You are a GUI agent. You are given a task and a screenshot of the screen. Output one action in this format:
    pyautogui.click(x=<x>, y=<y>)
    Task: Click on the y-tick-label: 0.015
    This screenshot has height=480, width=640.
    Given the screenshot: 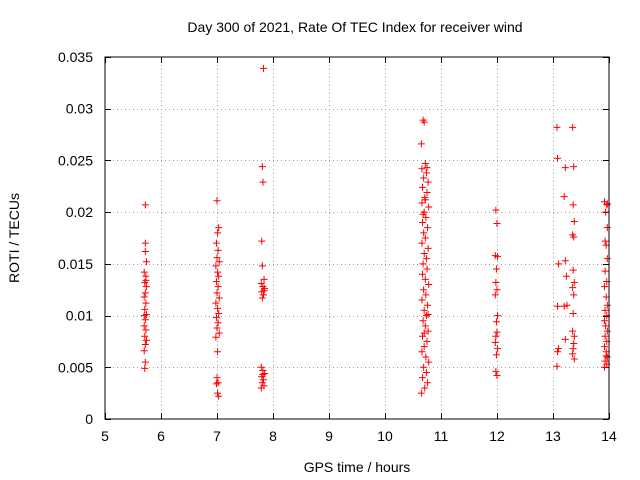 What is the action you would take?
    pyautogui.click(x=75, y=264)
    